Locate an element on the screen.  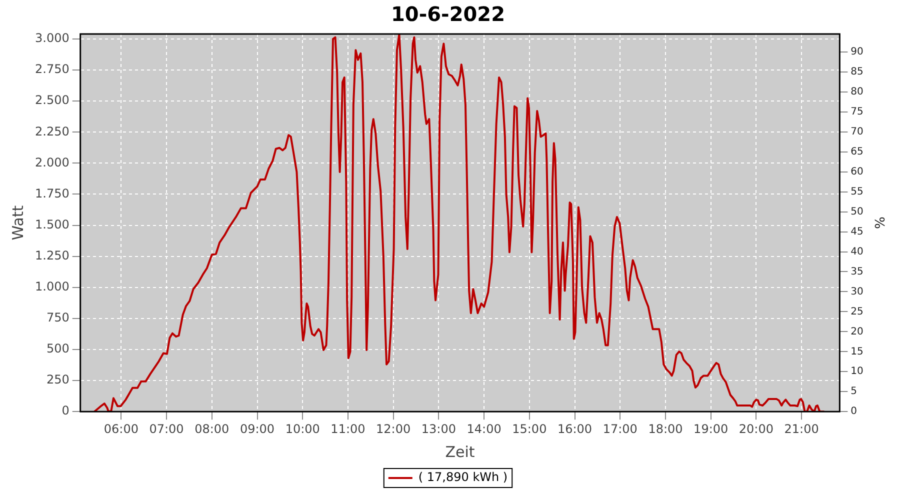
y-tick-label: 1.000 is located at coordinates (52, 287).